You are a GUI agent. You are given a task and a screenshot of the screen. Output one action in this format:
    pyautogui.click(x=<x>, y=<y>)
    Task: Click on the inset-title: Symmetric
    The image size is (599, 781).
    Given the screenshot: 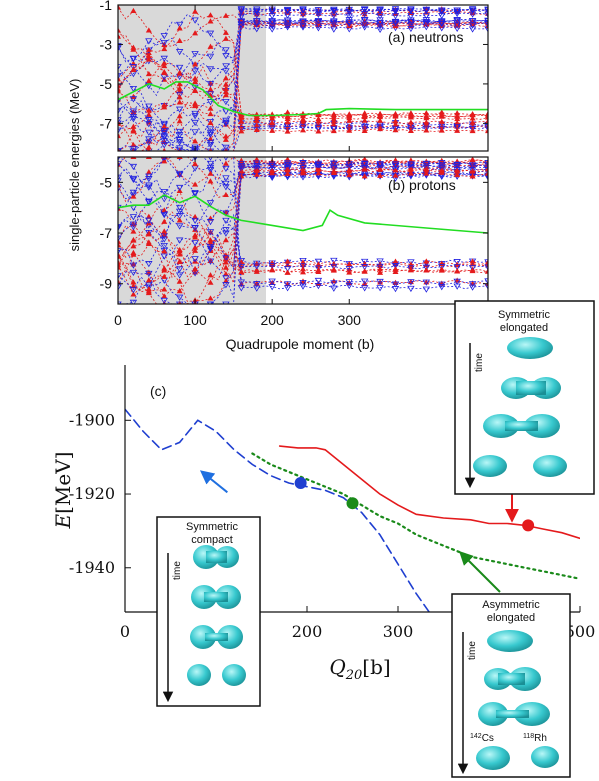 What is the action you would take?
    pyautogui.click(x=524, y=315)
    